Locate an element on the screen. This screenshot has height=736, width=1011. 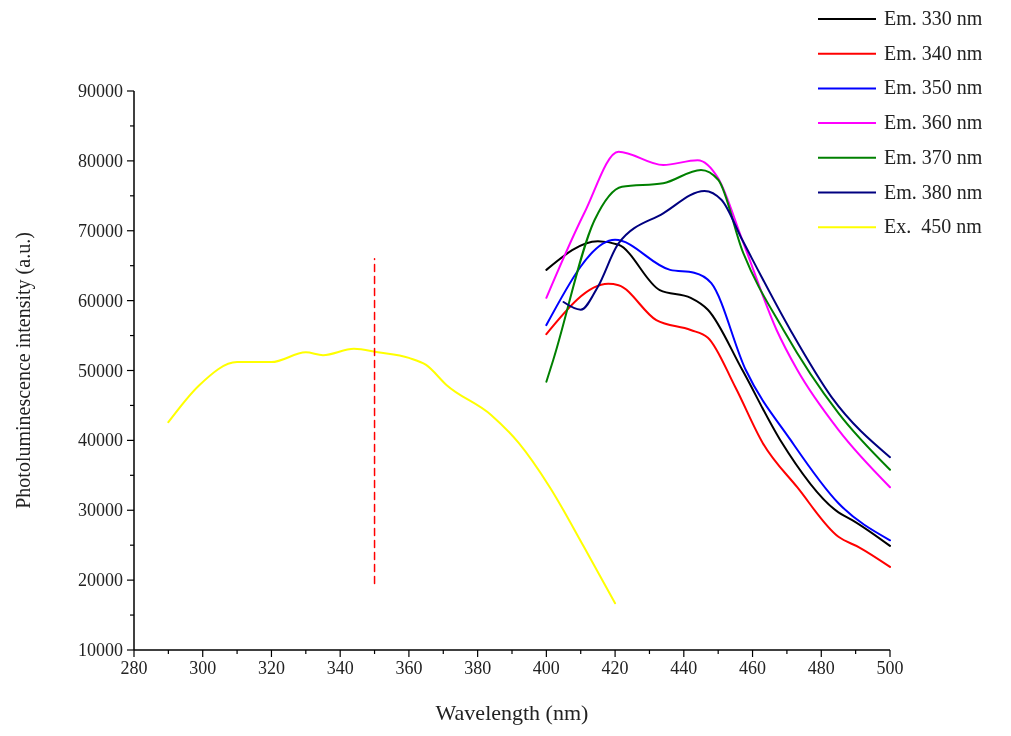
y-tick-label: 60000 is located at coordinates (100, 300).